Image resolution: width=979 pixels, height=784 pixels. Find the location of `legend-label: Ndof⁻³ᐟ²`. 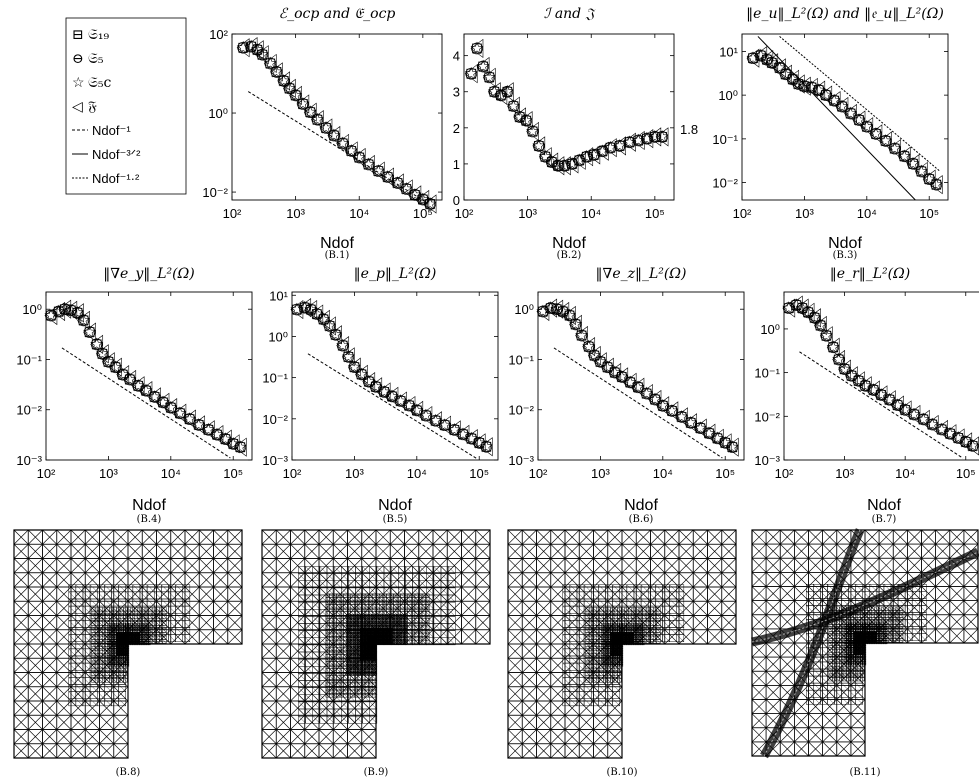

legend-label: Ndof⁻³ᐟ² is located at coordinates (116, 154).